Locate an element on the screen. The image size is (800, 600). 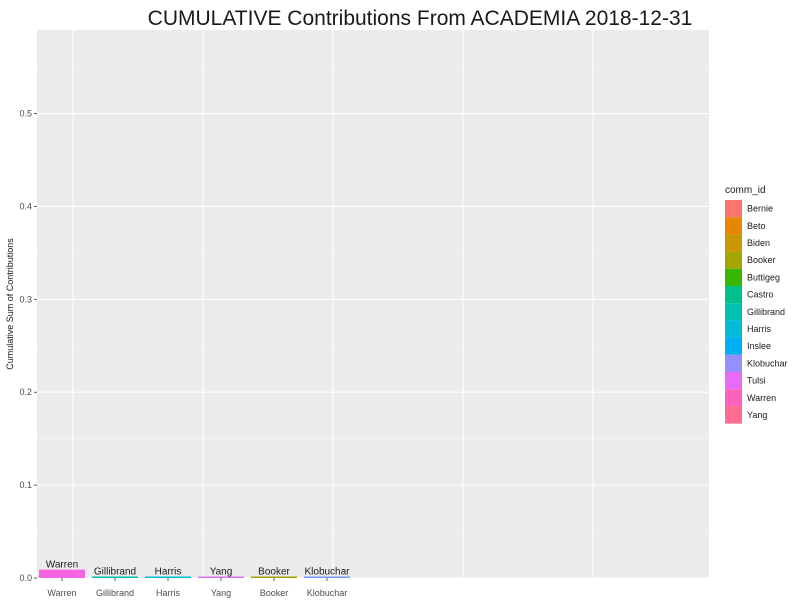
y-tick-label: 0.2 is located at coordinates (25, 392).